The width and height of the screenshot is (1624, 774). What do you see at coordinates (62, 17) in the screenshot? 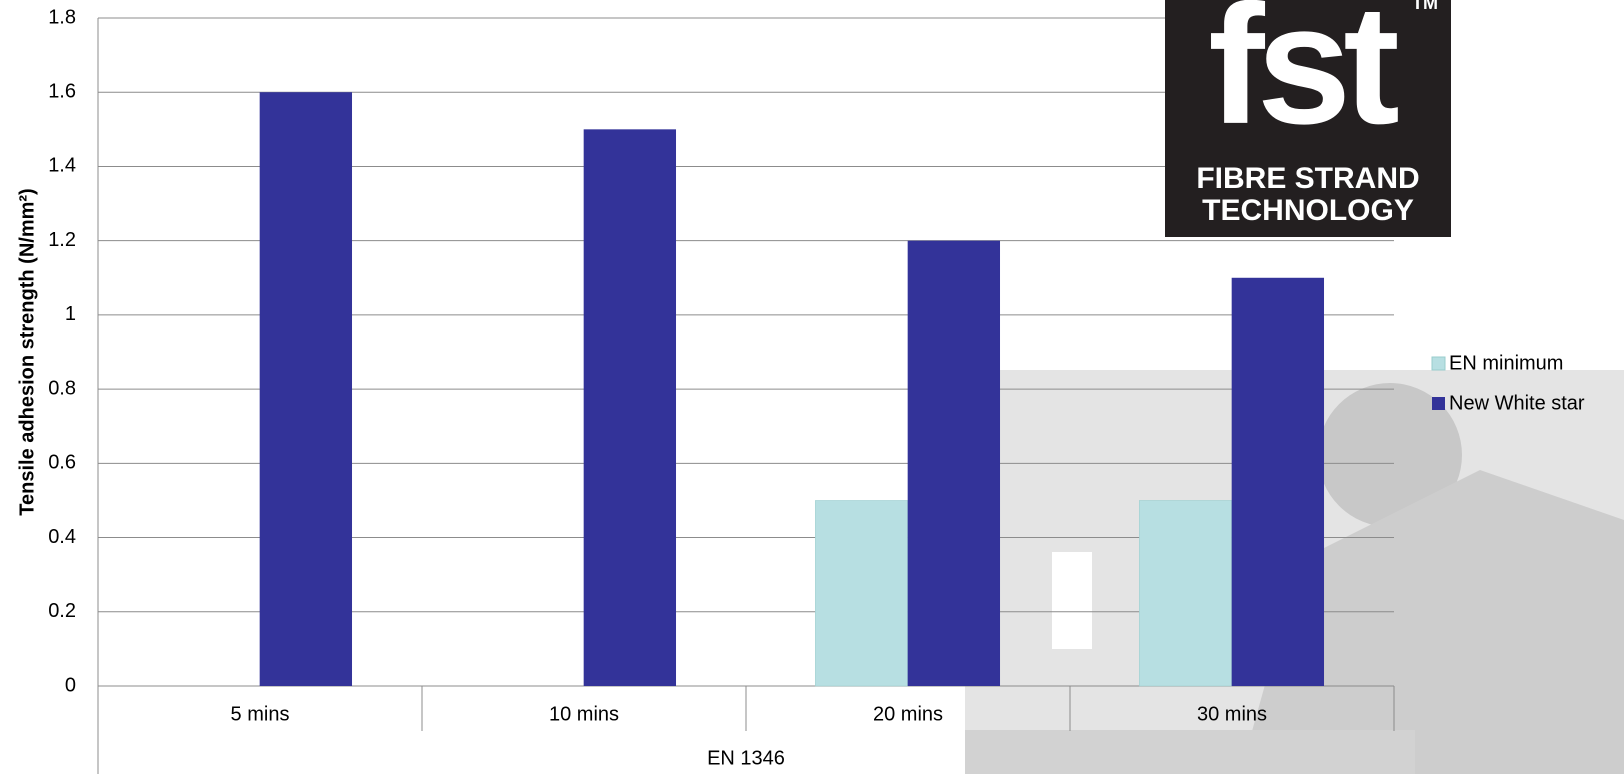
I see `y-tick-label: 1.8` at bounding box center [62, 17].